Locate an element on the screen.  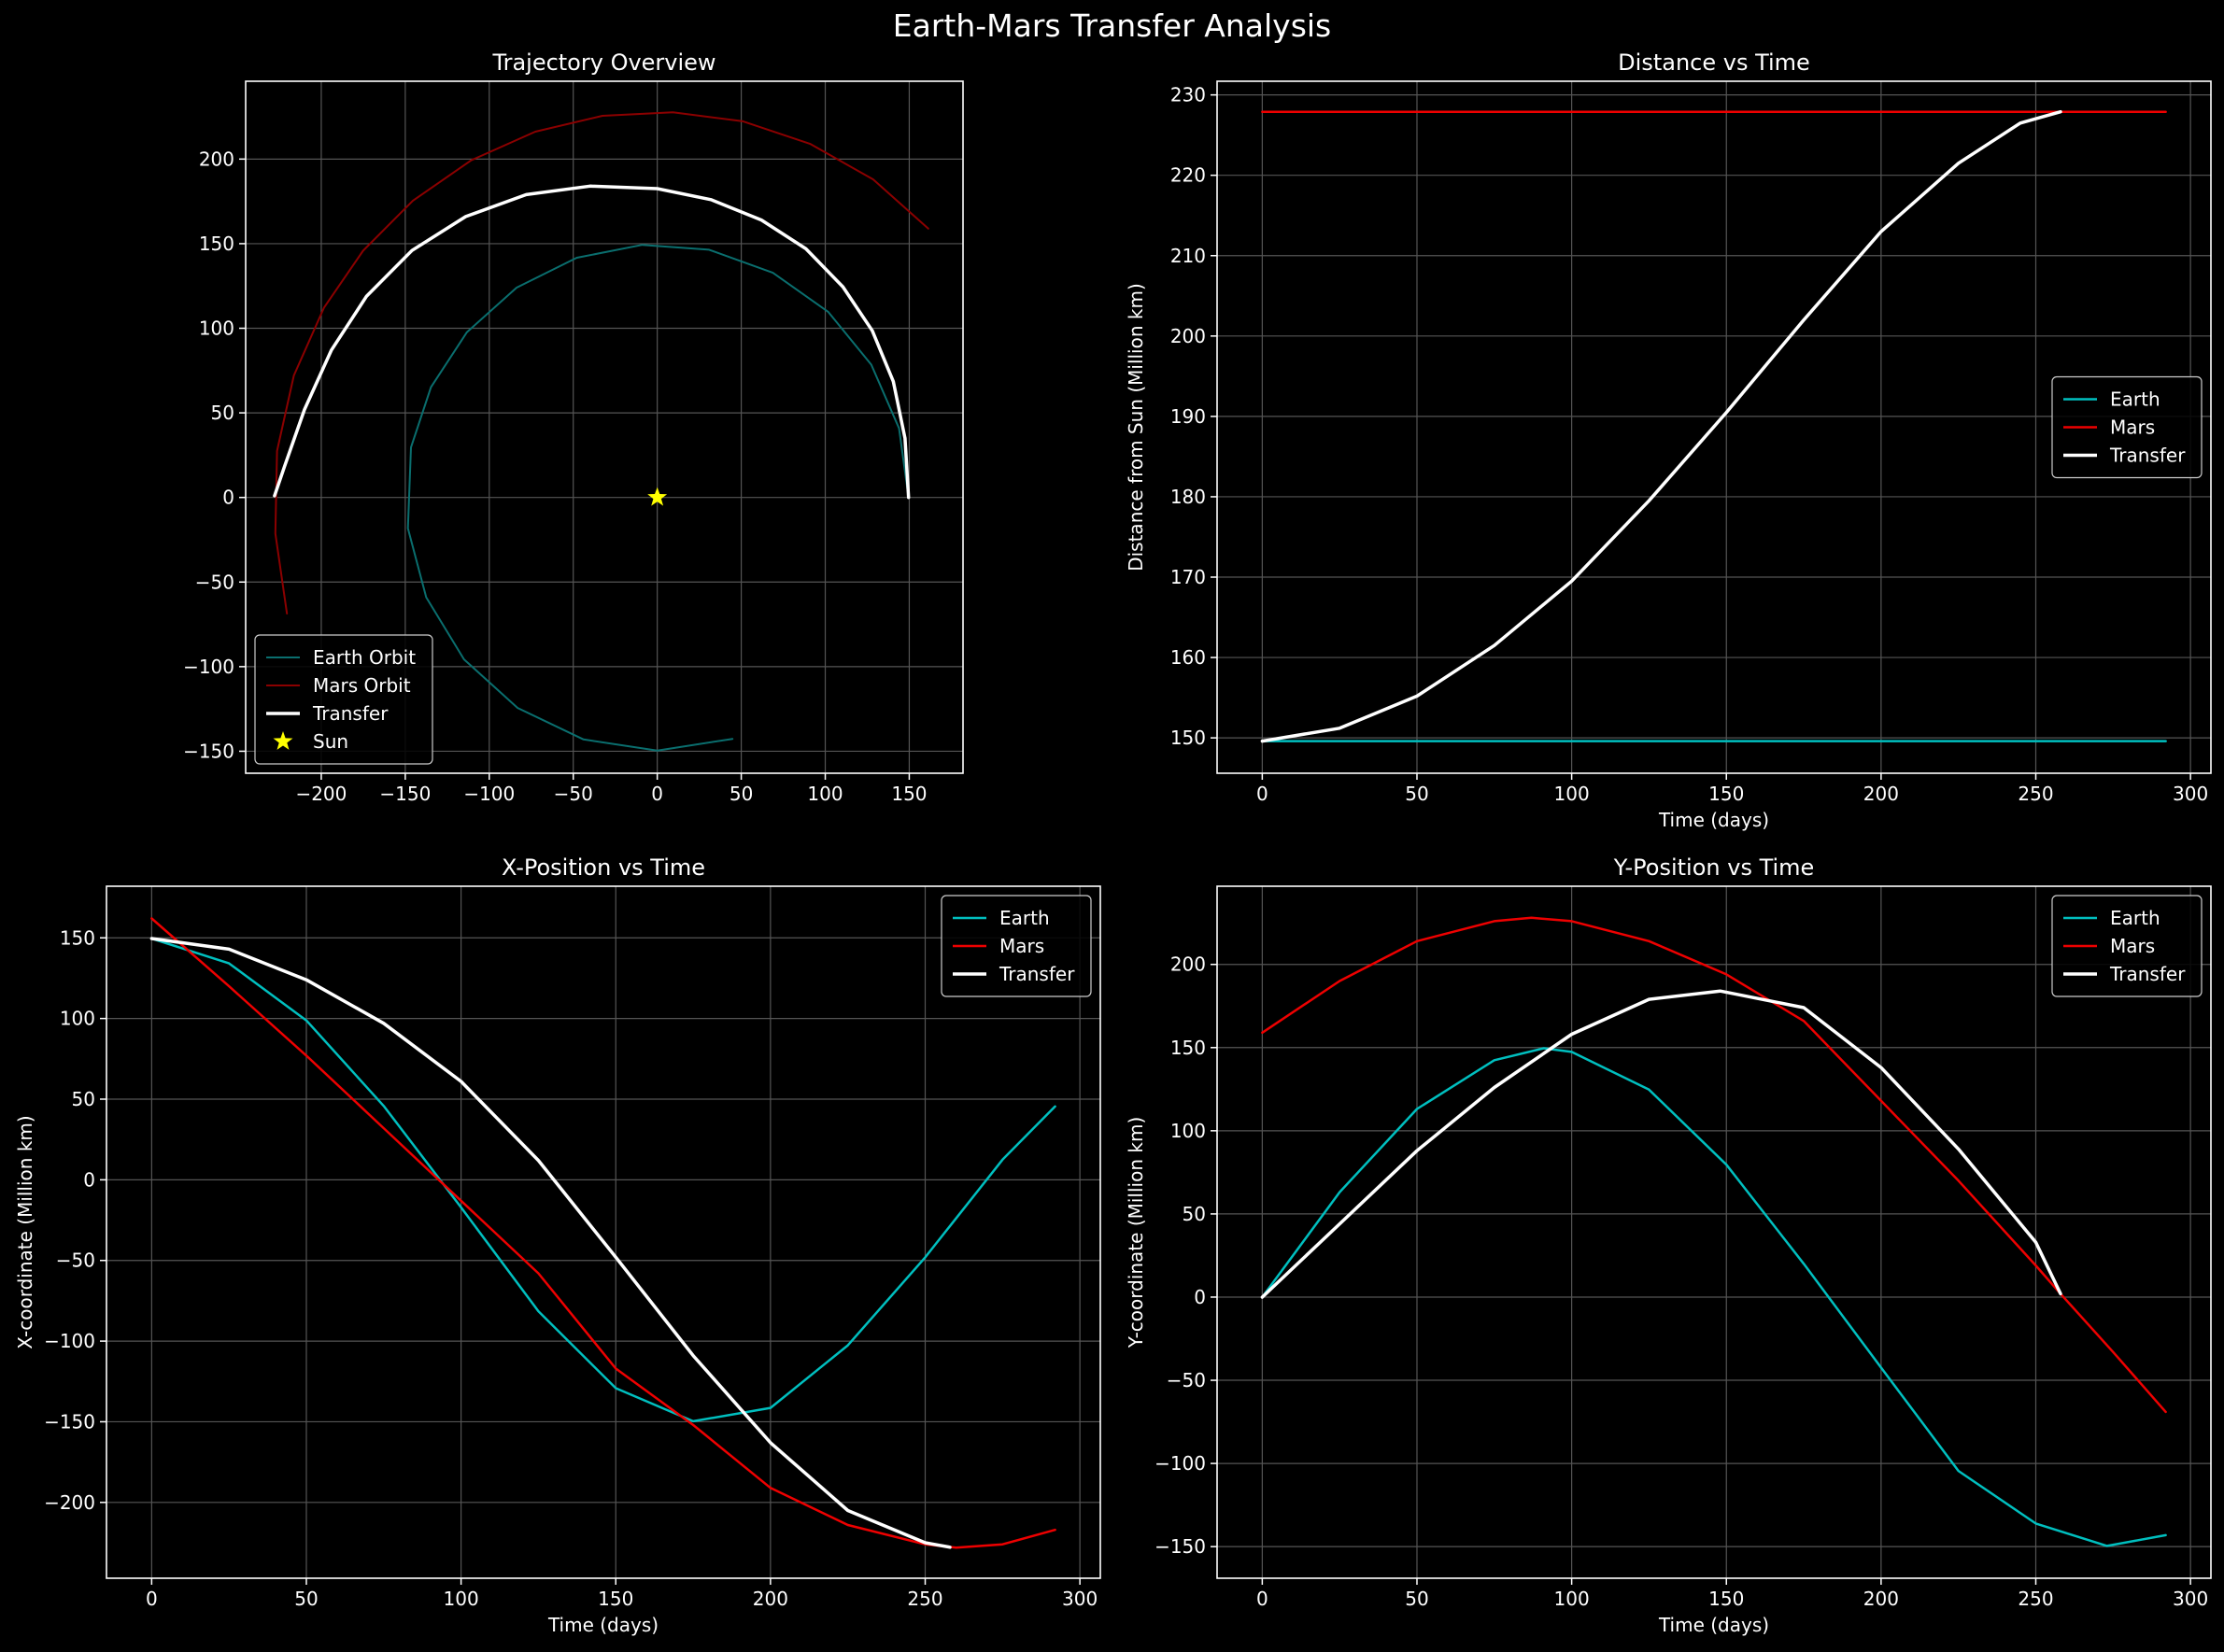
legend-label: Sun is located at coordinates (330, 741).